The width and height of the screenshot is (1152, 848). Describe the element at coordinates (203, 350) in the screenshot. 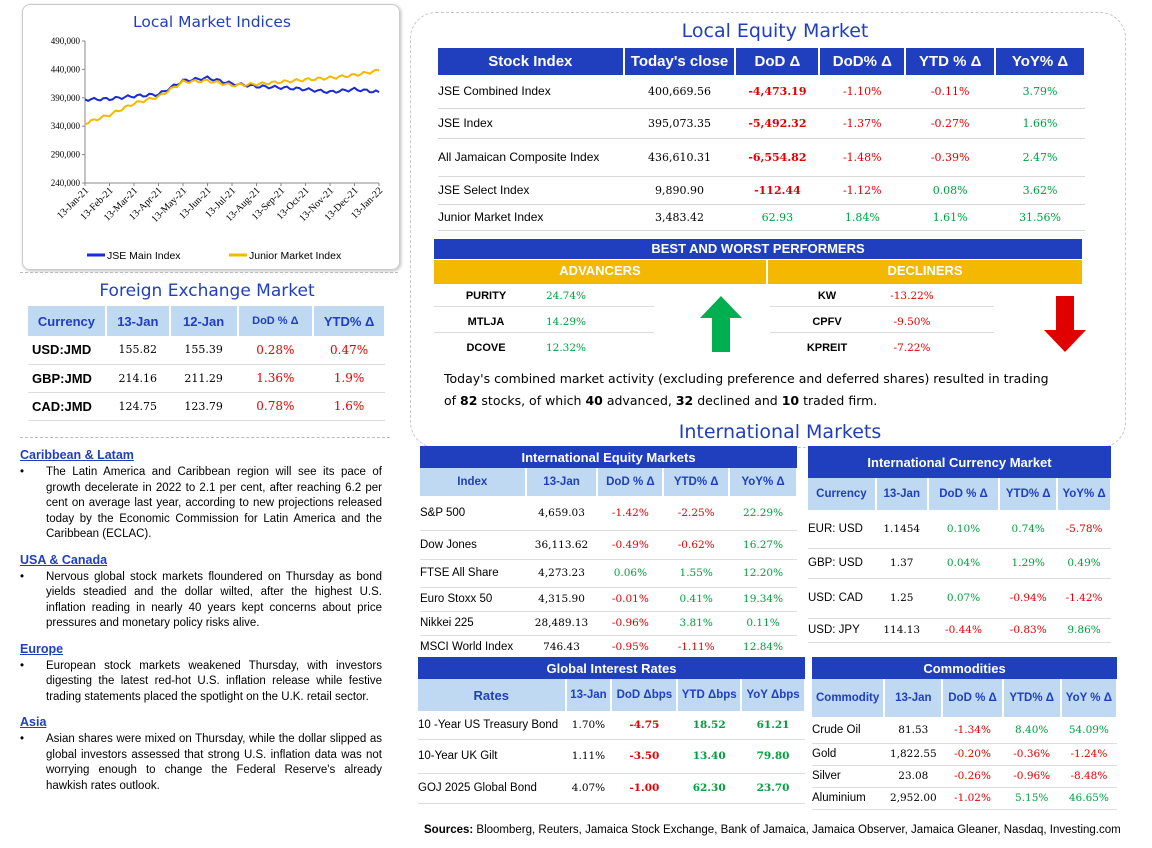

I see `fx-value: 155.39` at that location.